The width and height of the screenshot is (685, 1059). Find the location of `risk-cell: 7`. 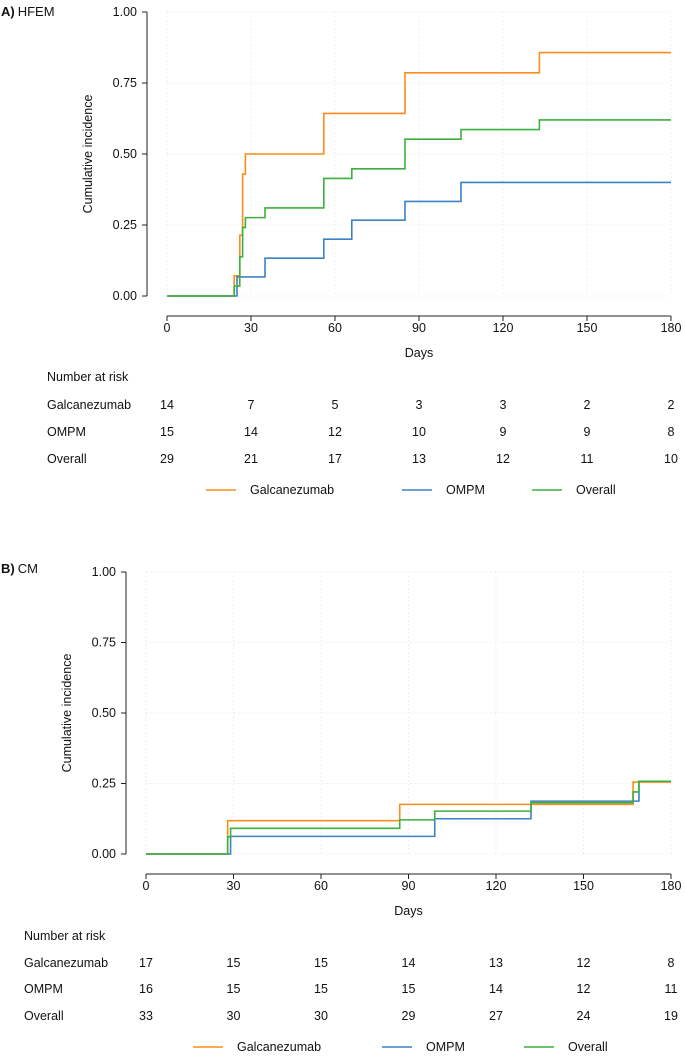

risk-cell: 7 is located at coordinates (251, 405).